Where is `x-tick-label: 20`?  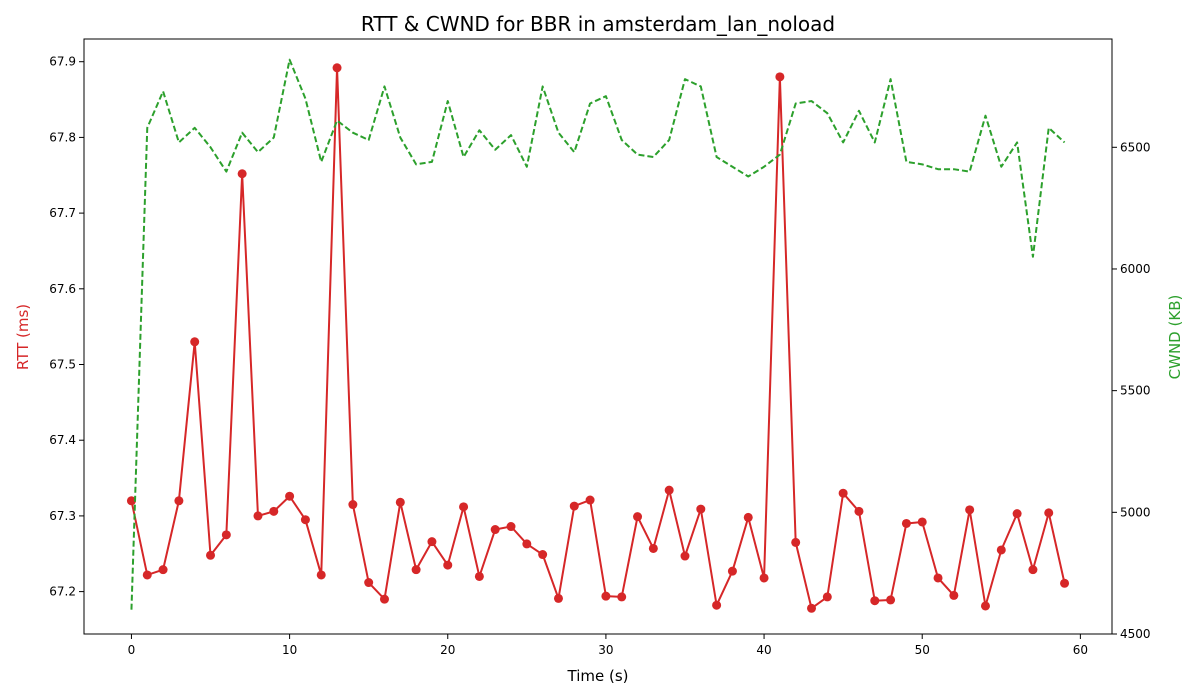
x-tick-label: 20 is located at coordinates (447, 650).